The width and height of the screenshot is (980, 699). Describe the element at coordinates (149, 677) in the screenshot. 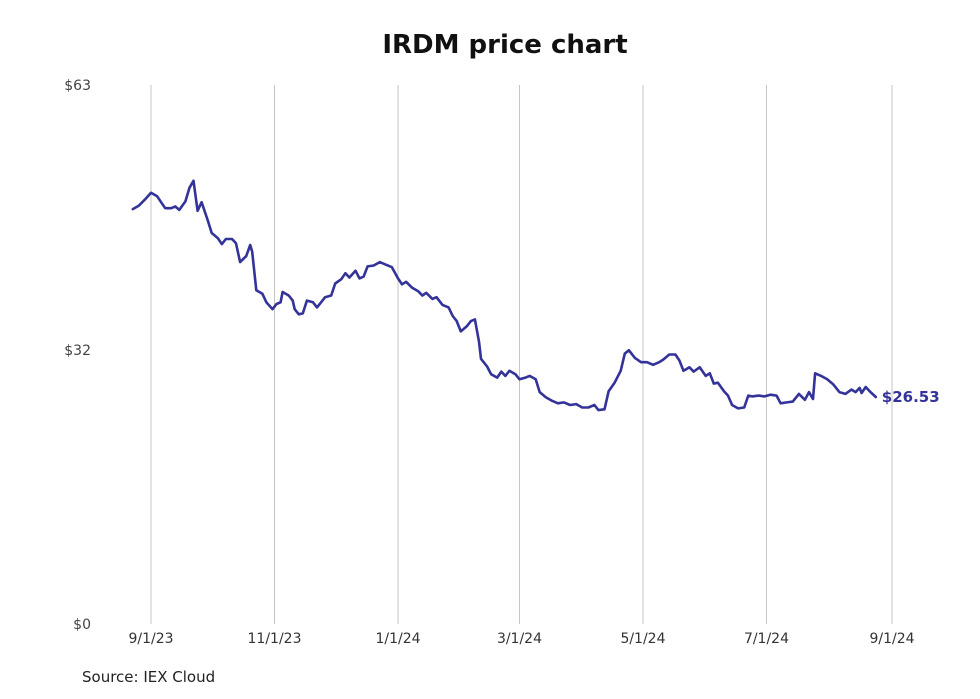

I see `source-note: Source: IEX Cloud` at that location.